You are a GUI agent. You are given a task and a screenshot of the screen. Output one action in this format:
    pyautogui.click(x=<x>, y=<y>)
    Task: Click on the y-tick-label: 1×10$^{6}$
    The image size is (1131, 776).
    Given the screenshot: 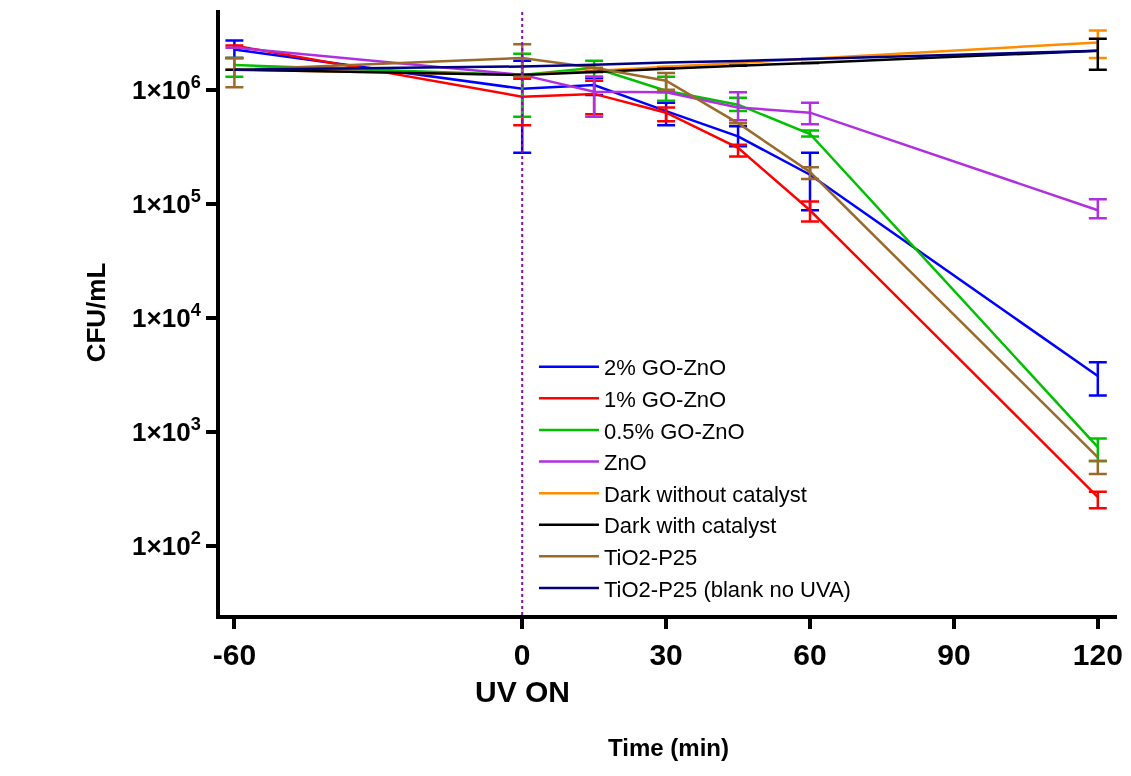 What is the action you would take?
    pyautogui.click(x=166, y=88)
    